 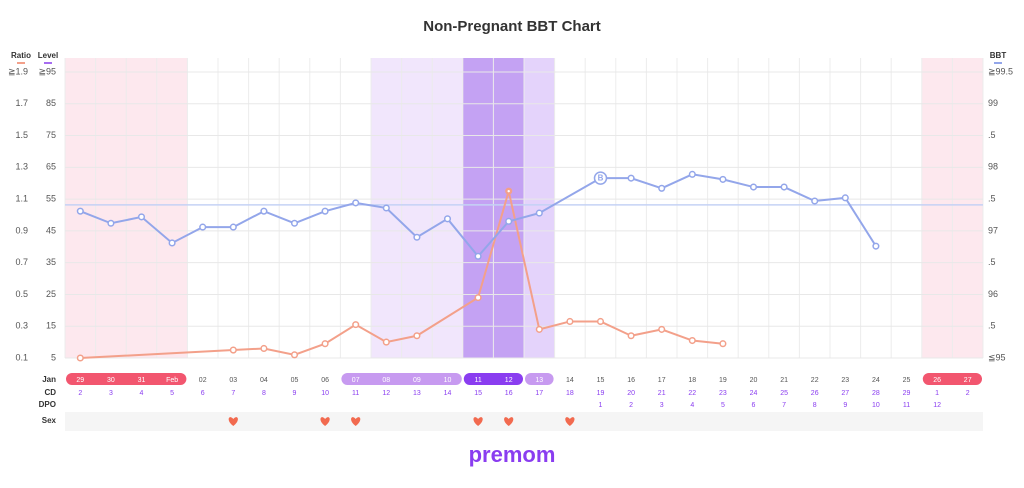 What do you see at coordinates (51, 230) in the screenshot?
I see `level-tick-label: 45` at bounding box center [51, 230].